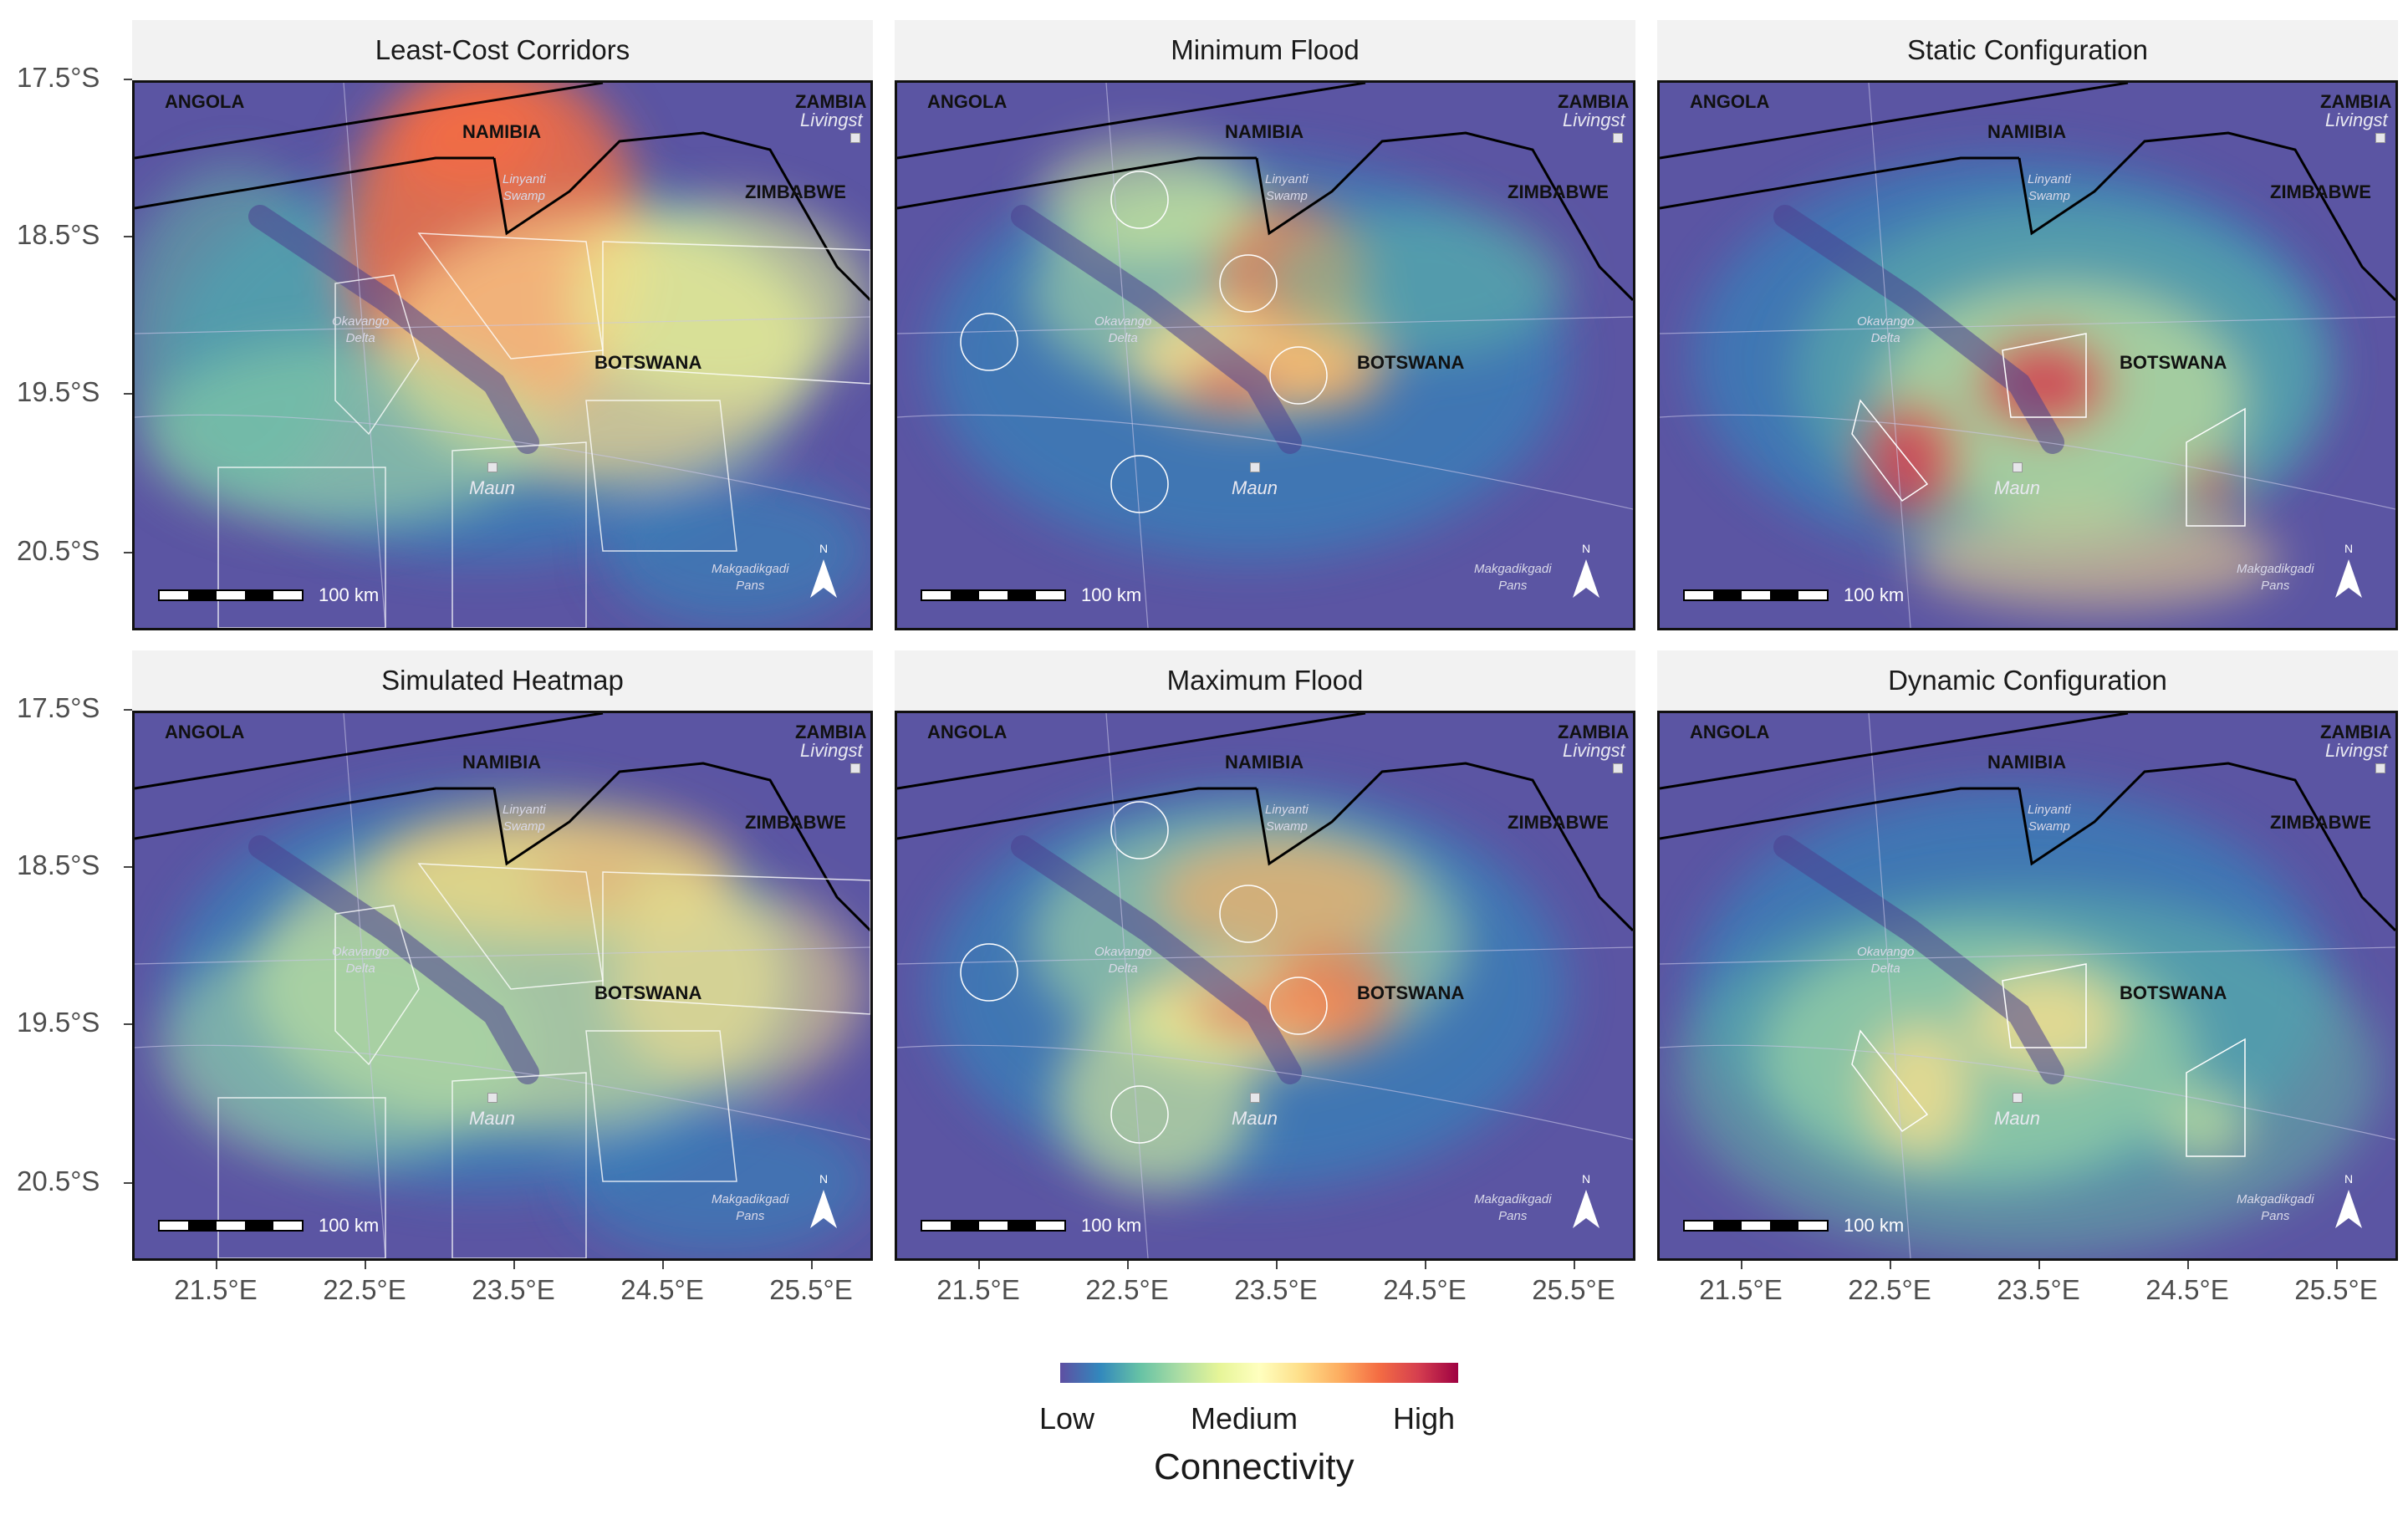 This screenshot has height=1525, width=2408. What do you see at coordinates (1245, 1418) in the screenshot?
I see `legend-medium-label: Medium` at bounding box center [1245, 1418].